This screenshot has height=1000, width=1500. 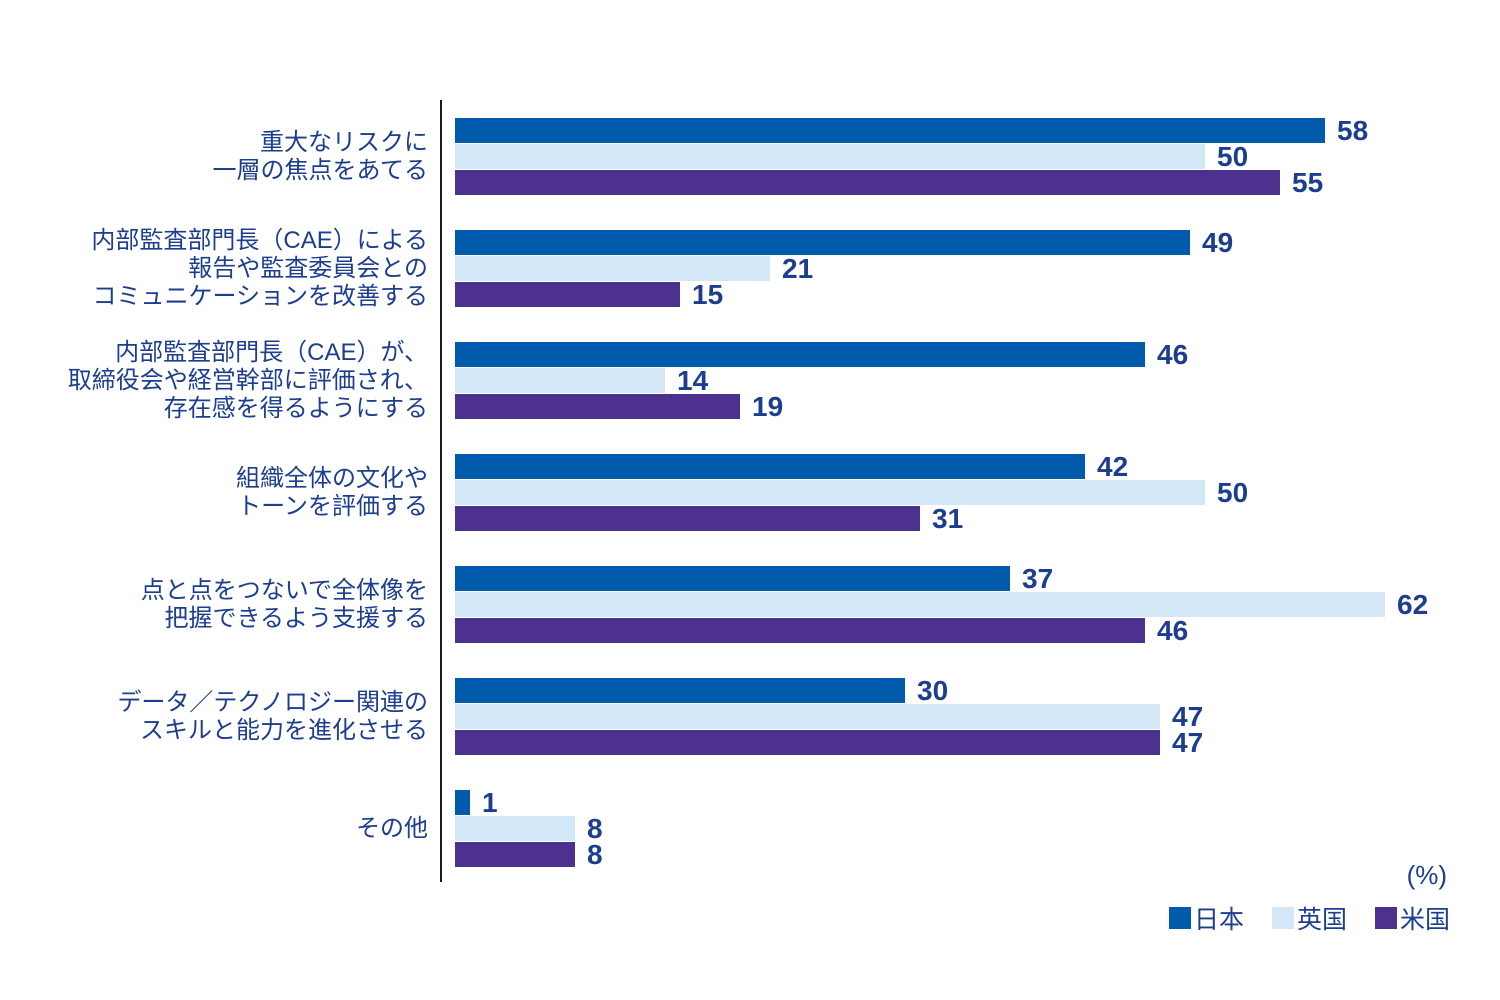 What do you see at coordinates (1426, 875) in the screenshot?
I see `unit-label: (%)` at bounding box center [1426, 875].